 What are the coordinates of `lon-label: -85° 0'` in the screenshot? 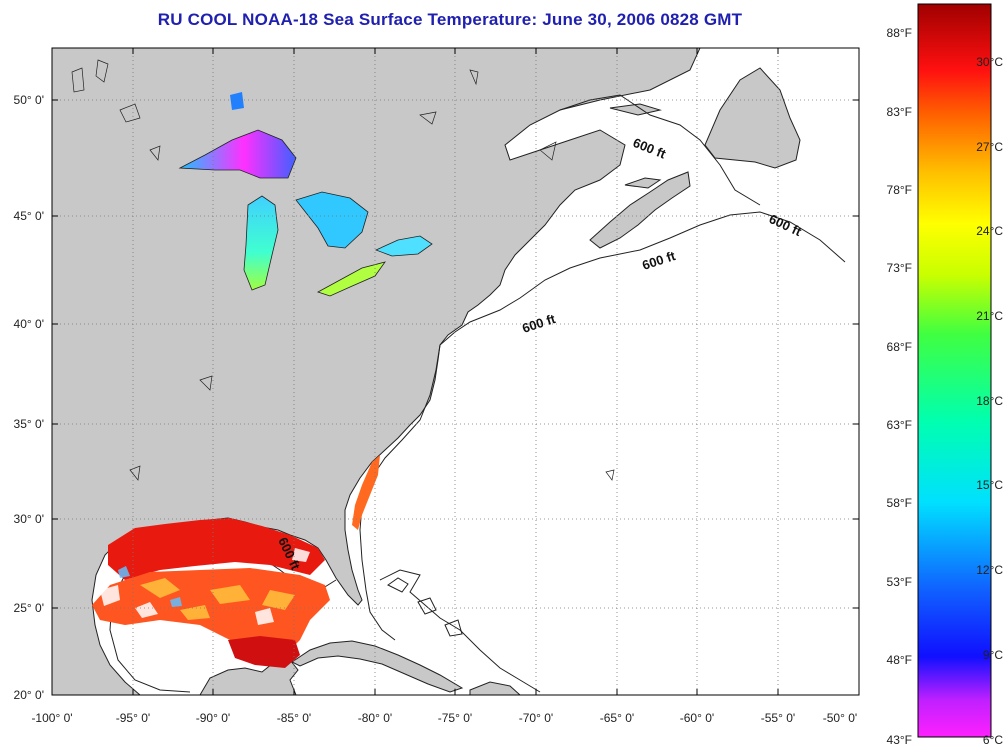 It's located at (294, 718).